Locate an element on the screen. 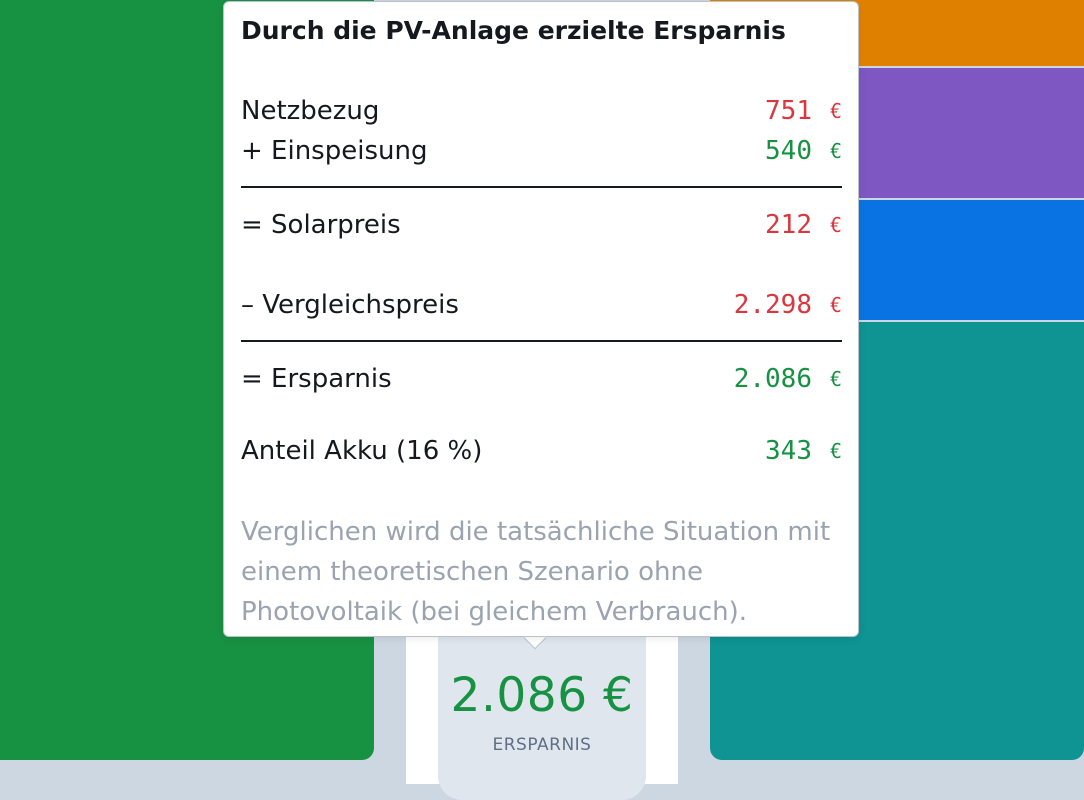  row-value-einspeisung: 540 is located at coordinates (788, 151).